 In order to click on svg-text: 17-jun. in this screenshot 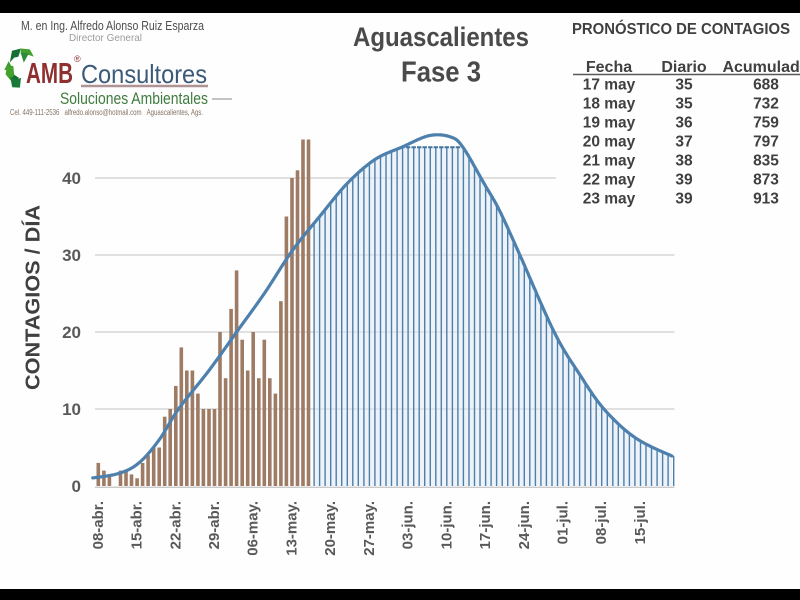, I will do `click(485, 525)`.